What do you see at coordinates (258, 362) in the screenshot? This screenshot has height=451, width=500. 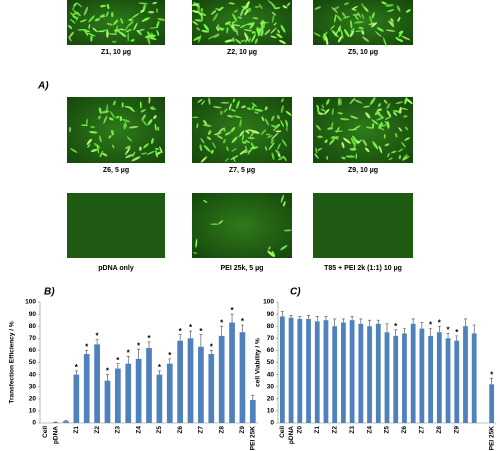 I see `y-axis-title: cell Viability / %` at bounding box center [258, 362].